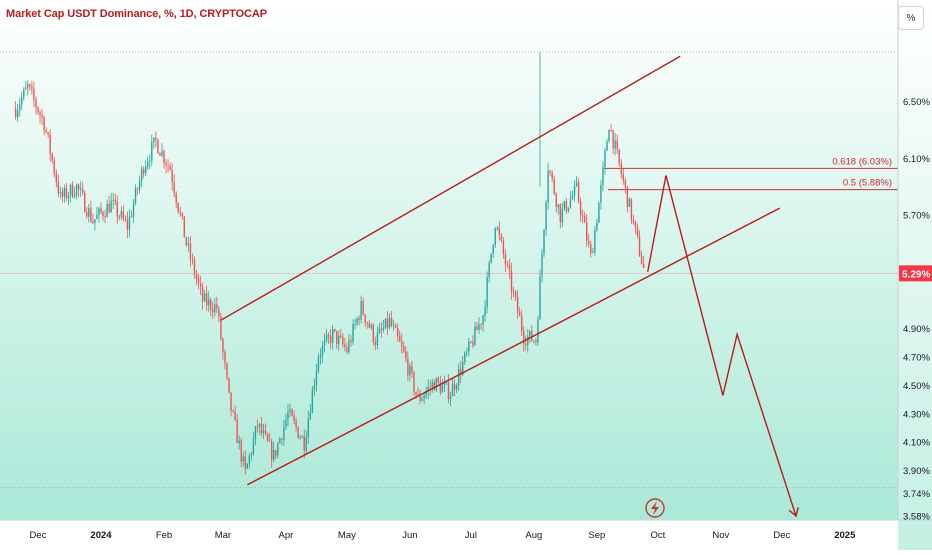 This screenshot has height=555, width=932. What do you see at coordinates (655, 508) in the screenshot?
I see `lightning-icon` at bounding box center [655, 508].